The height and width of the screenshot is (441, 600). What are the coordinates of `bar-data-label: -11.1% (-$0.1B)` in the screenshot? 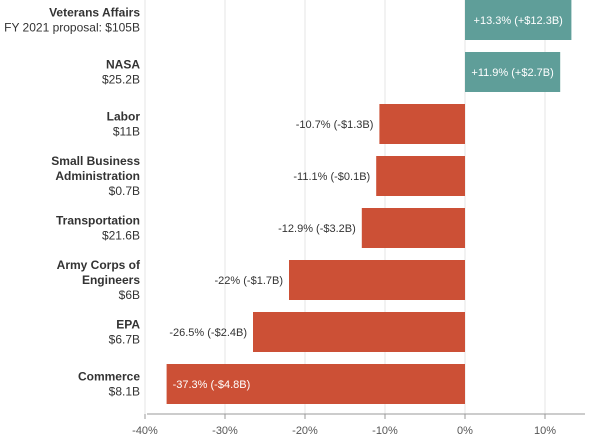 It's located at (331, 177).